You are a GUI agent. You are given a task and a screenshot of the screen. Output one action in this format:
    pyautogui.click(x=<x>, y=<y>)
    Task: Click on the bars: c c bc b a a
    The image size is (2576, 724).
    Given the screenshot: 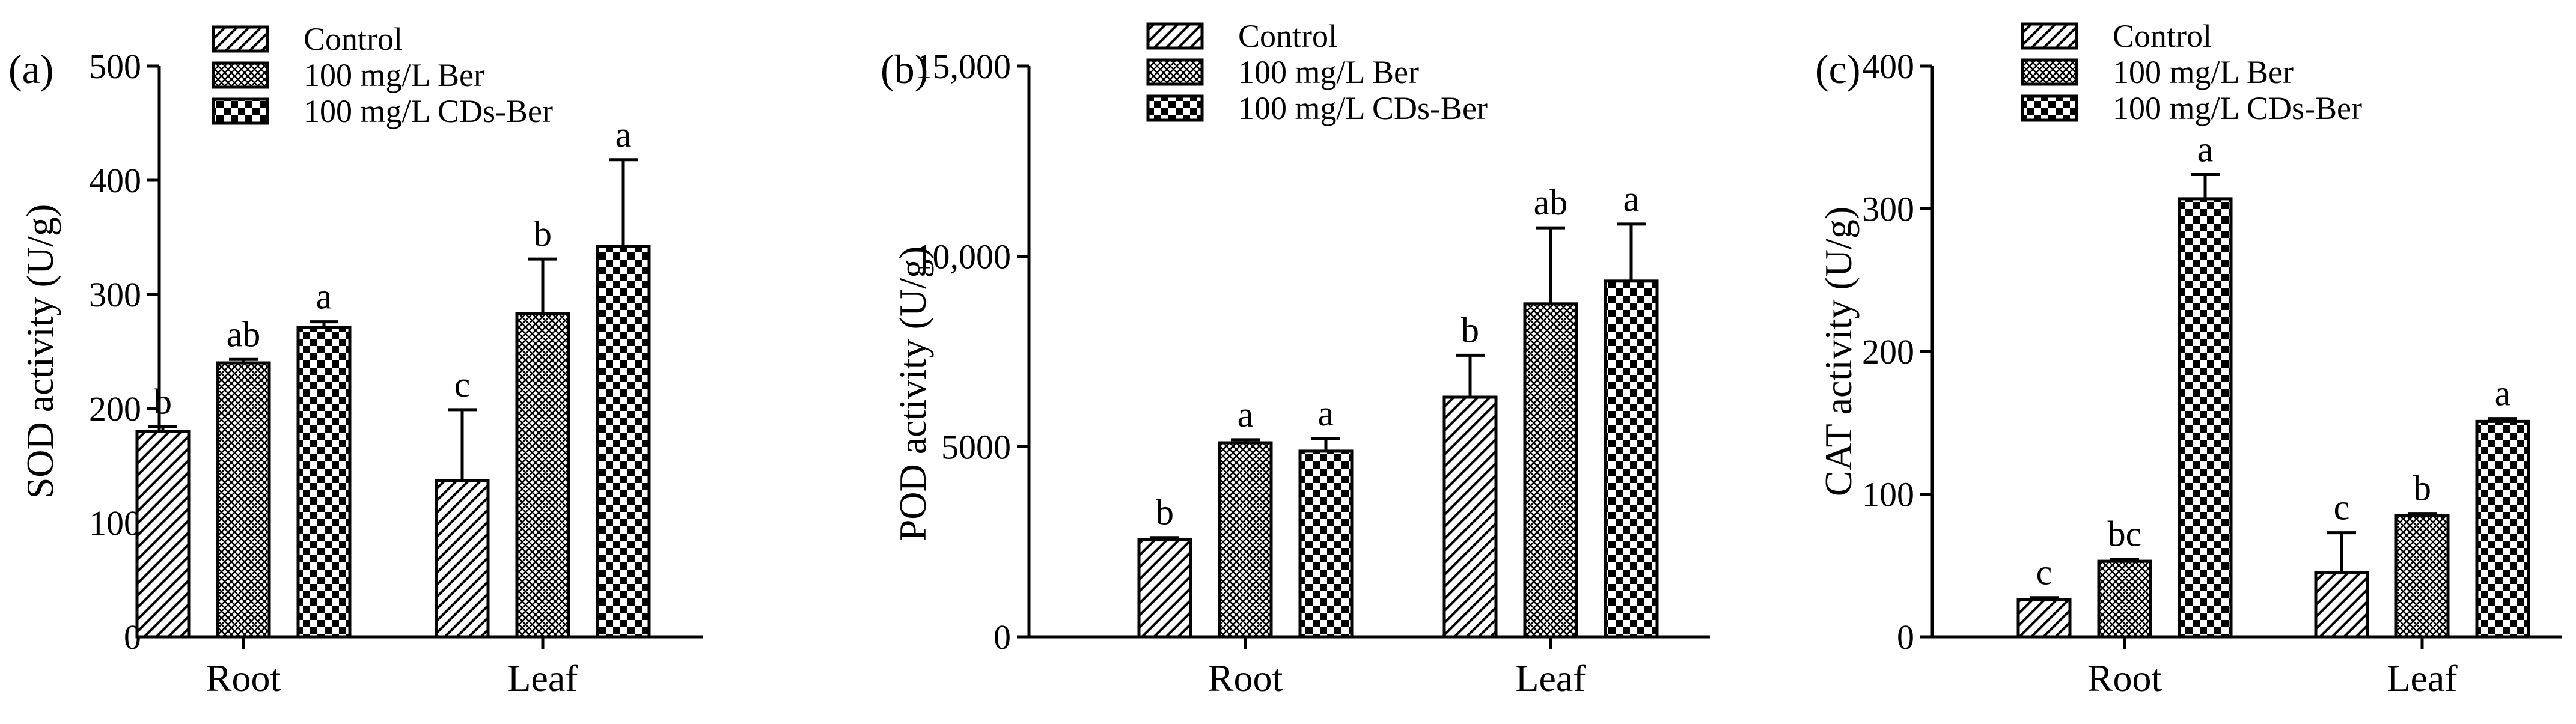 What is the action you would take?
    pyautogui.click(x=2273, y=384)
    